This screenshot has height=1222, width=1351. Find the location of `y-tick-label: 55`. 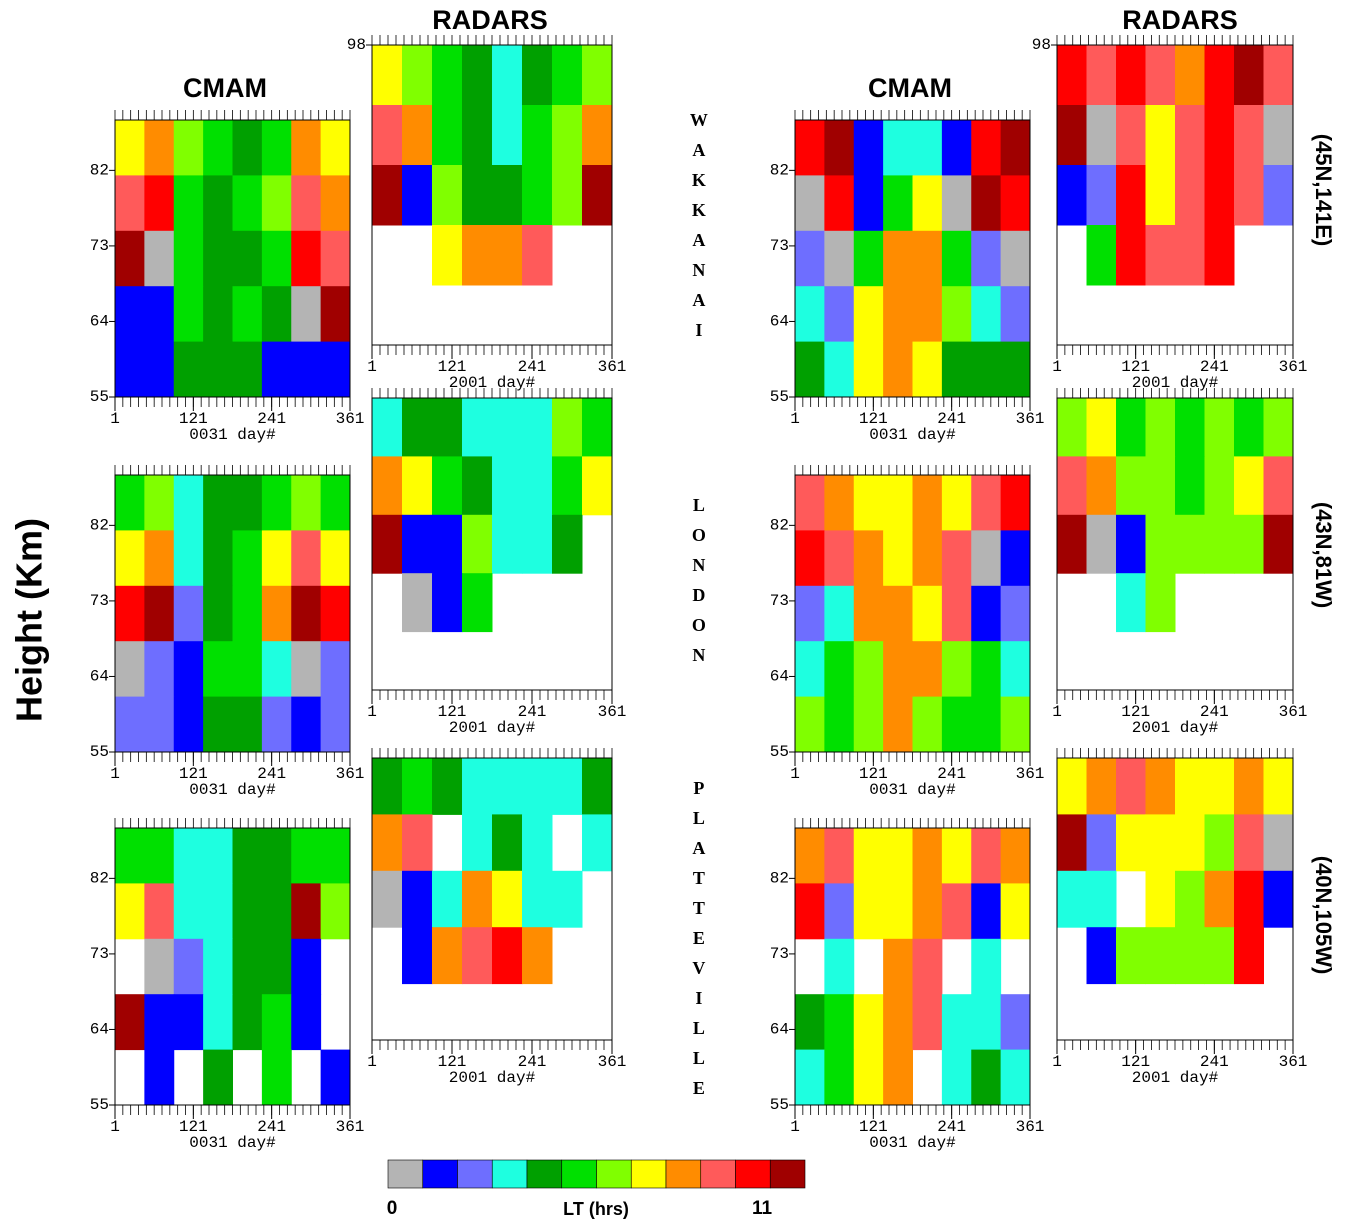

y-tick-label: 55 is located at coordinates (99, 1105).